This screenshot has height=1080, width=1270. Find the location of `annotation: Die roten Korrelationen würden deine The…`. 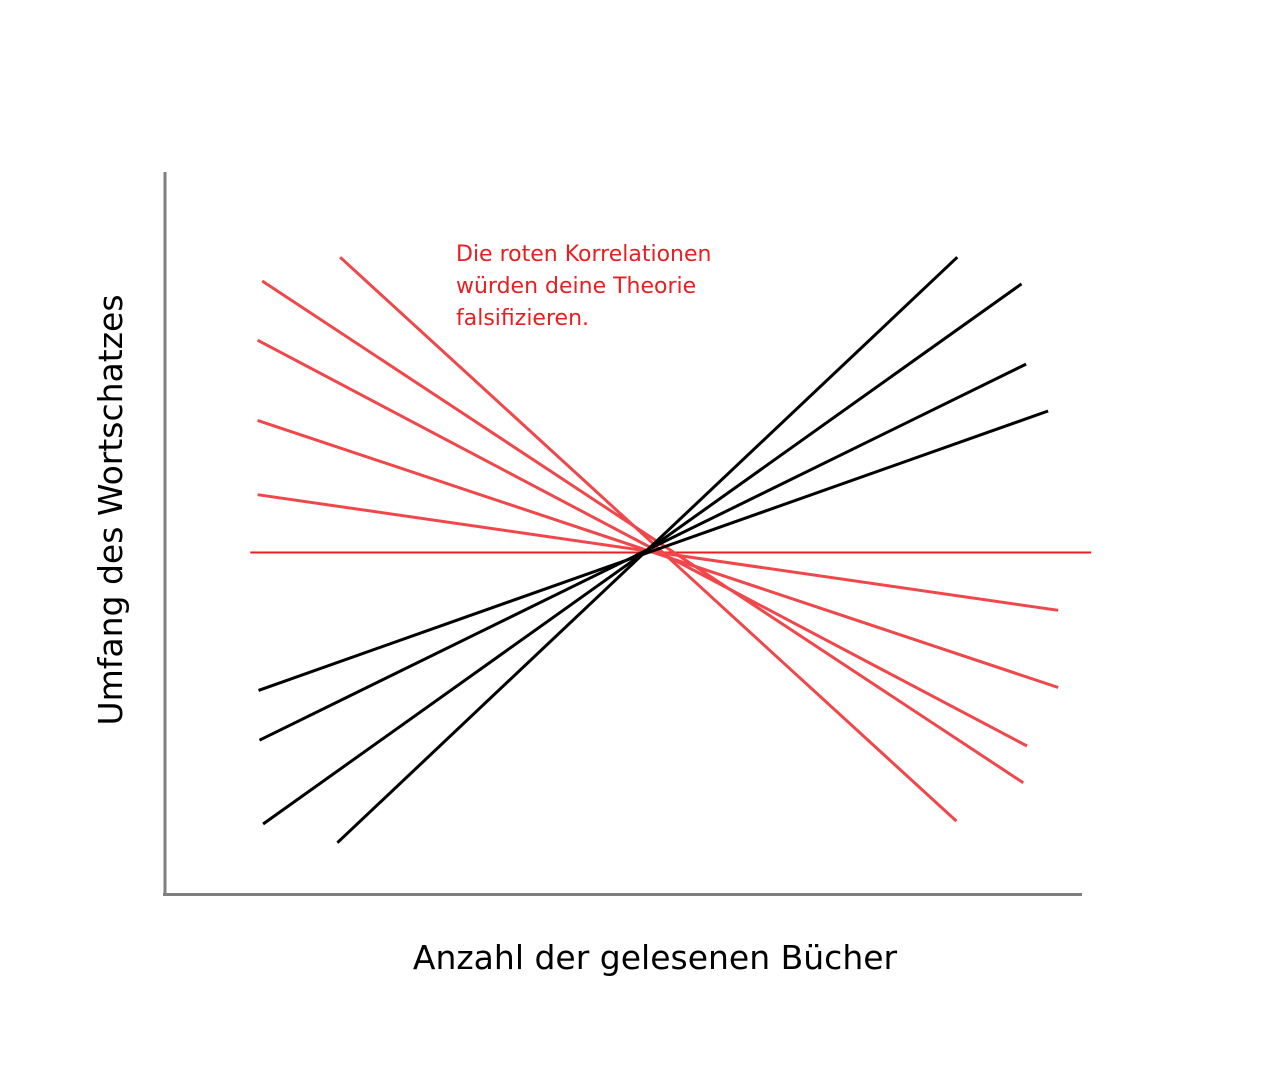

annotation: Die roten Korrelationen würden deine The… is located at coordinates (587, 286).